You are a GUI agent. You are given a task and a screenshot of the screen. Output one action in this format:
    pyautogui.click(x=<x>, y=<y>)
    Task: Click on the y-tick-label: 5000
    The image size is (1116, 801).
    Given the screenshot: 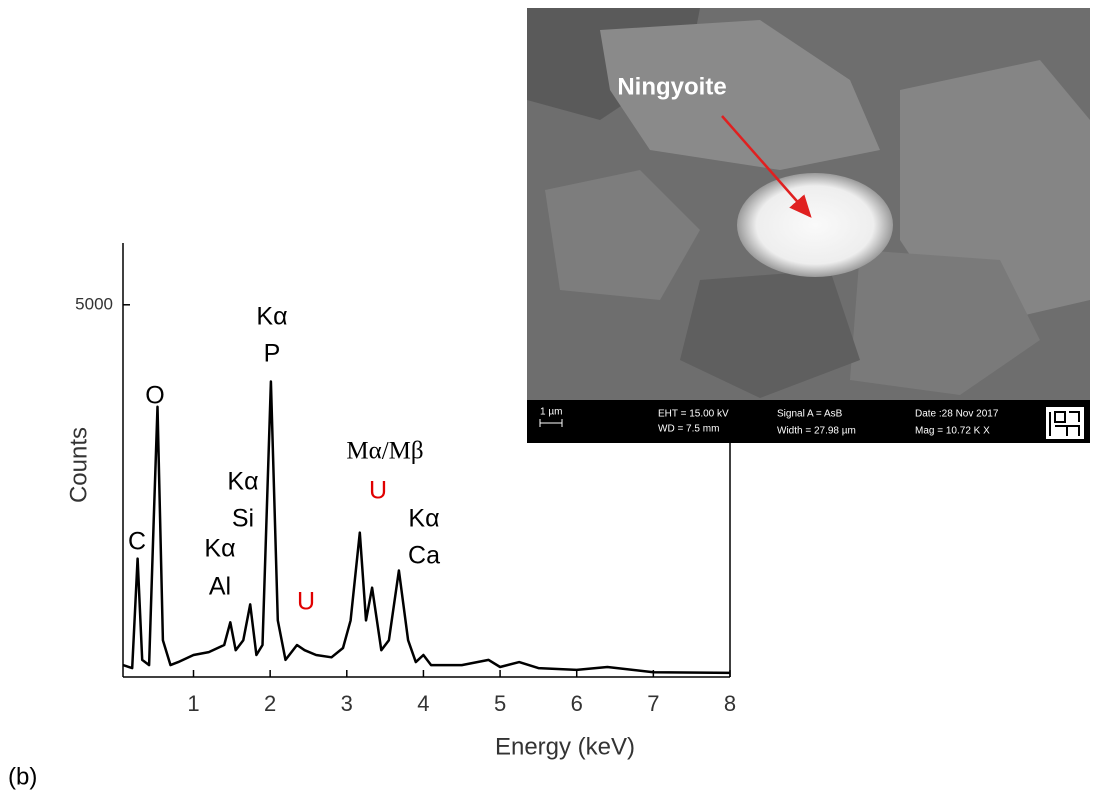 What is the action you would take?
    pyautogui.click(x=94, y=303)
    